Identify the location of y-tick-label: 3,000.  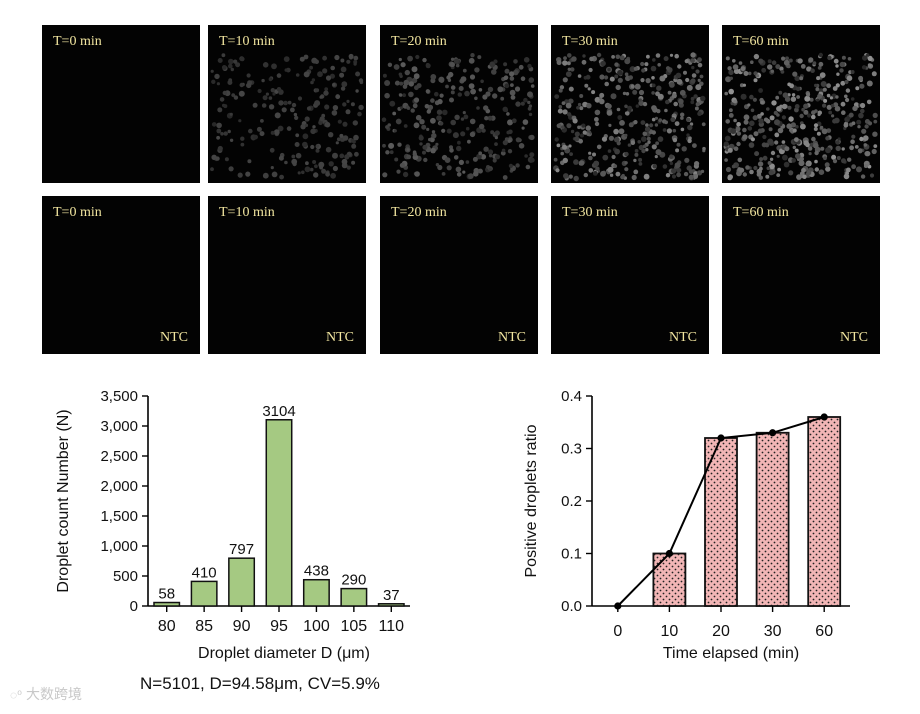
(119, 426).